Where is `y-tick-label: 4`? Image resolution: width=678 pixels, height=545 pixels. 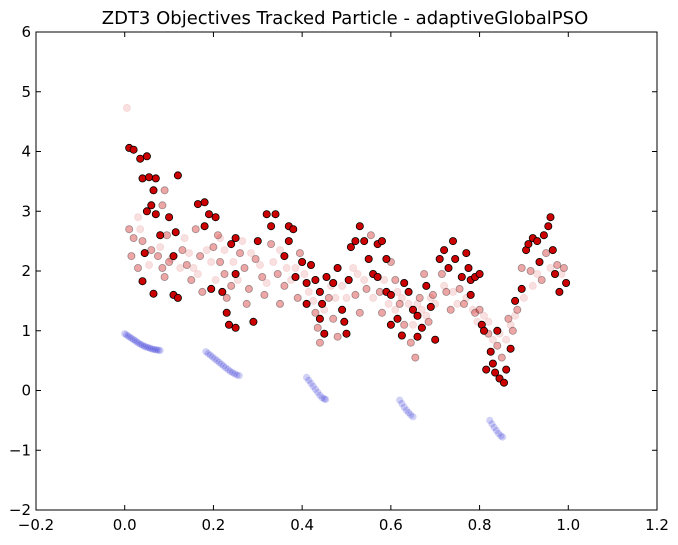
y-tick-label: 4 is located at coordinates (26, 152).